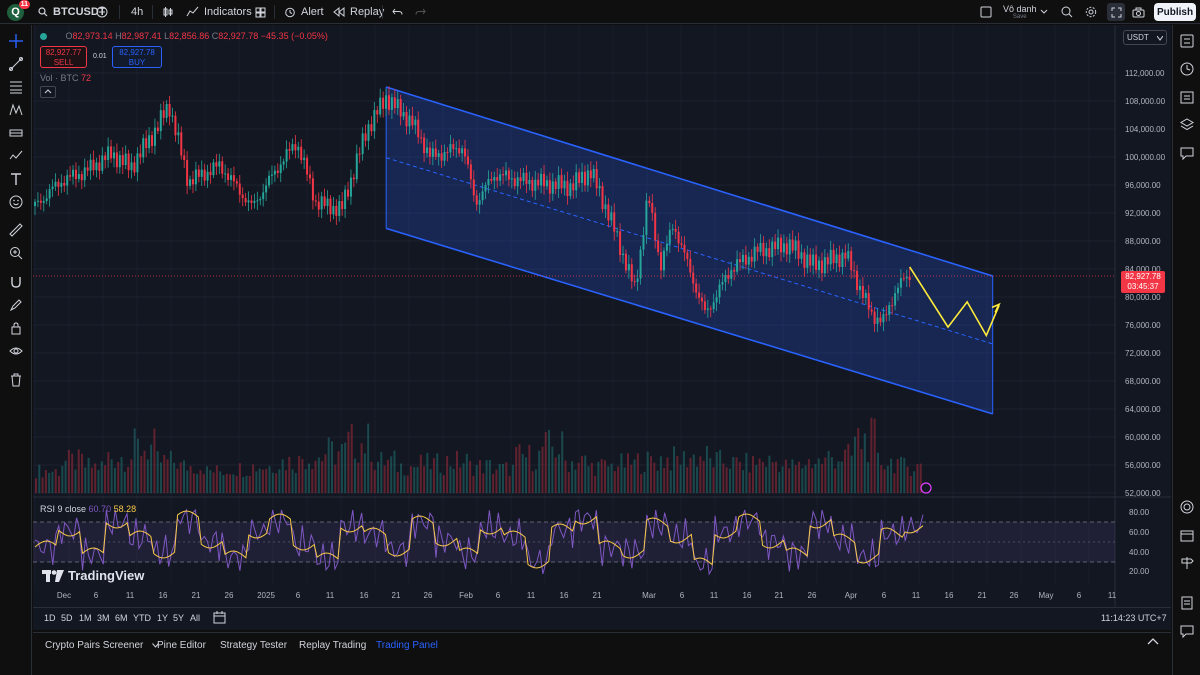  What do you see at coordinates (16, 305) in the screenshot?
I see `lock-drawing-tool` at bounding box center [16, 305].